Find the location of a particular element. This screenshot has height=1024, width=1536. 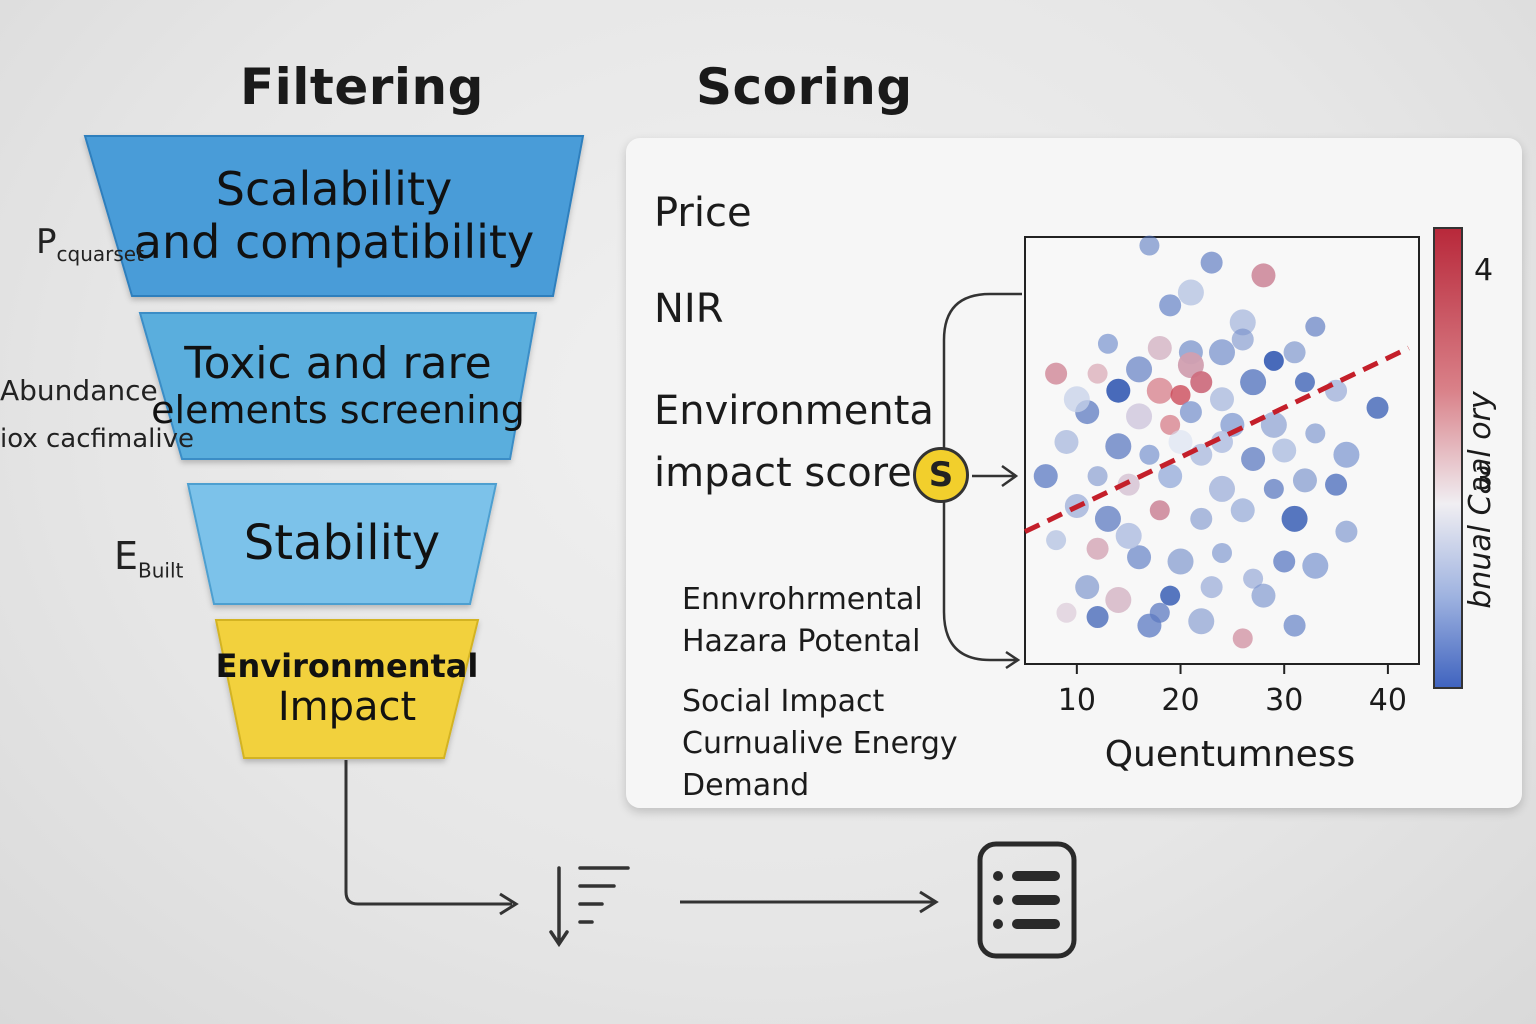

funnel-stage-stability: Stability is located at coordinates (342, 544).